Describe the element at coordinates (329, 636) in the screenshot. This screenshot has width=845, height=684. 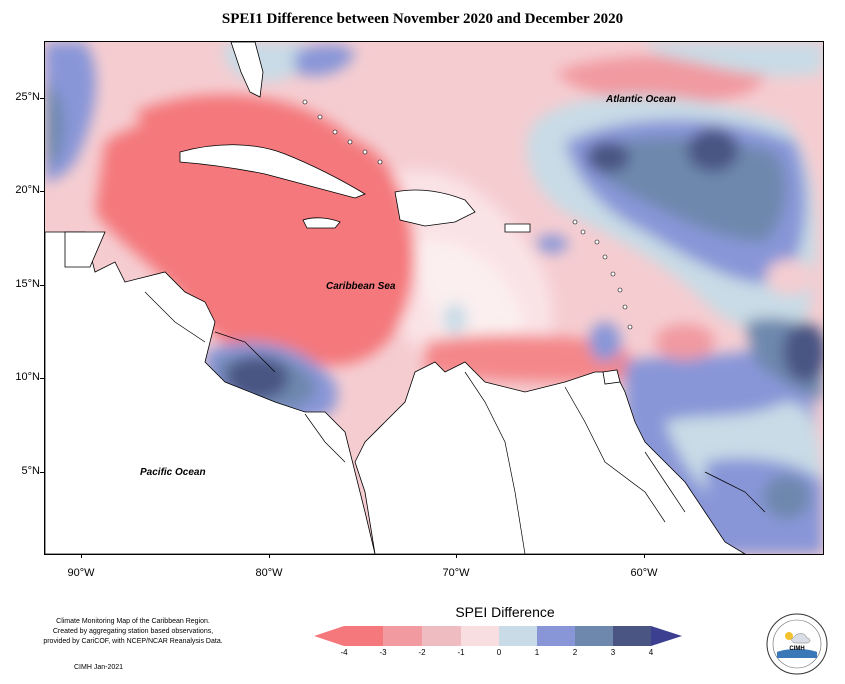
I see `color-bar-min-arrow` at that location.